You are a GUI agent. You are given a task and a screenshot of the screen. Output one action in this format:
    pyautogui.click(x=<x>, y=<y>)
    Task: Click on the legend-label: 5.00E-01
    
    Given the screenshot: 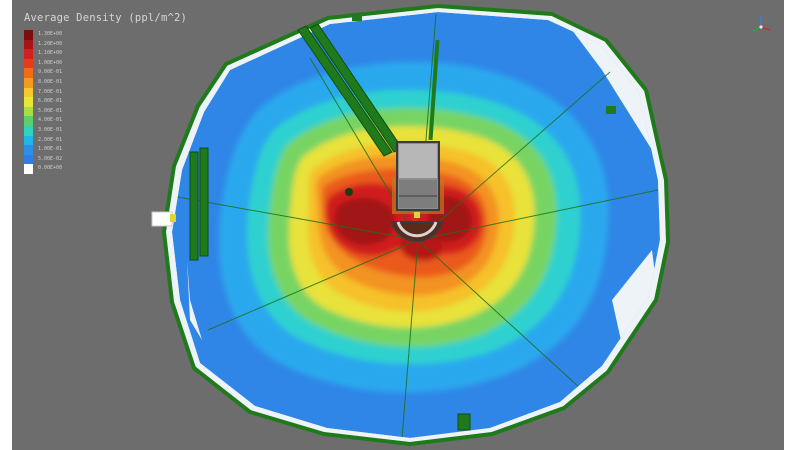 What is the action you would take?
    pyautogui.click(x=50, y=110)
    